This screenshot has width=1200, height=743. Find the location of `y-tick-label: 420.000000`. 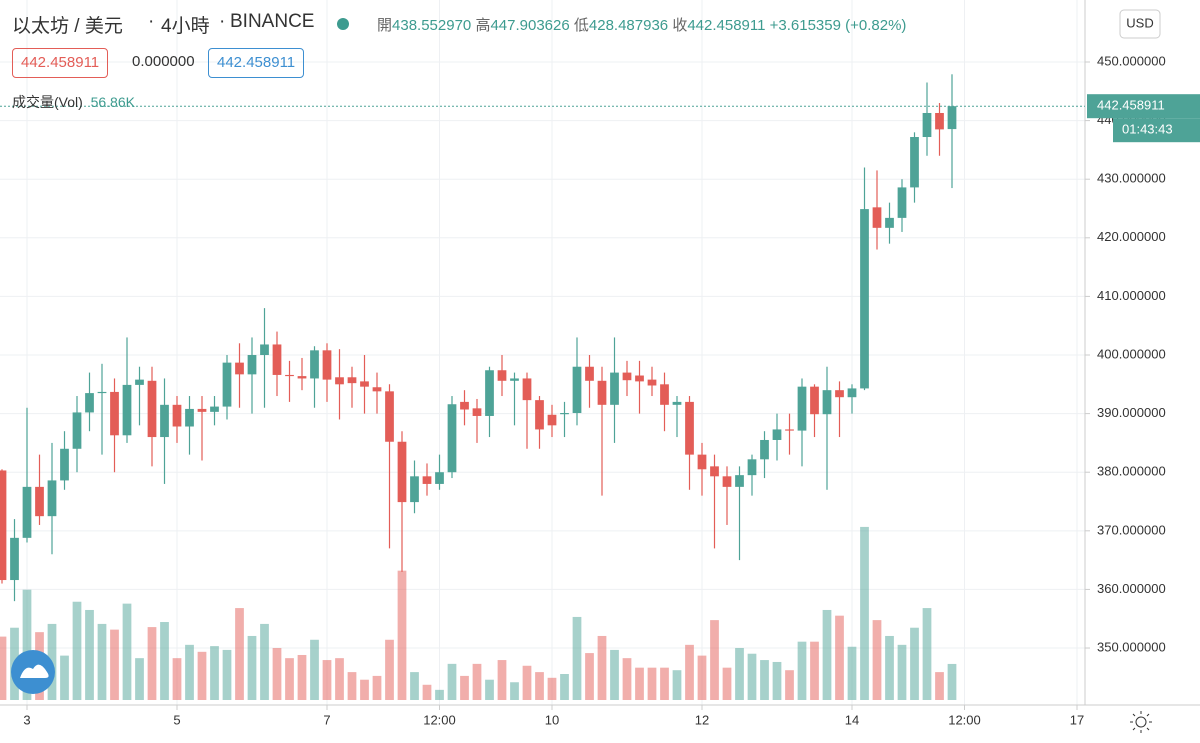

y-tick-label: 420.000000 is located at coordinates (1131, 236).